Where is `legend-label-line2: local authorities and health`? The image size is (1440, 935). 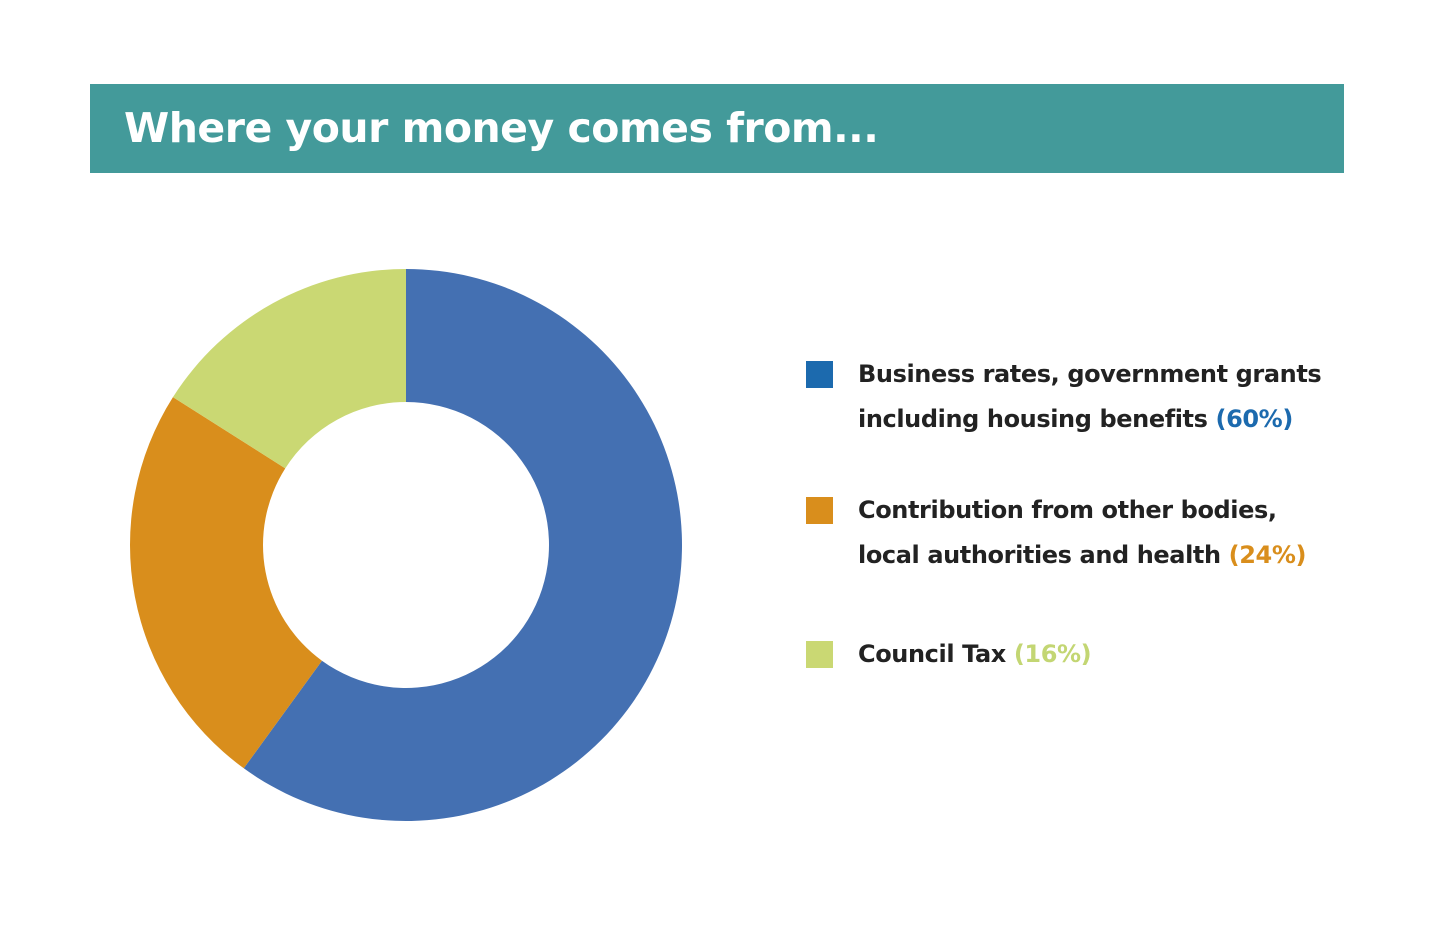
legend-label-line2: local authorities and health is located at coordinates (1039, 555).